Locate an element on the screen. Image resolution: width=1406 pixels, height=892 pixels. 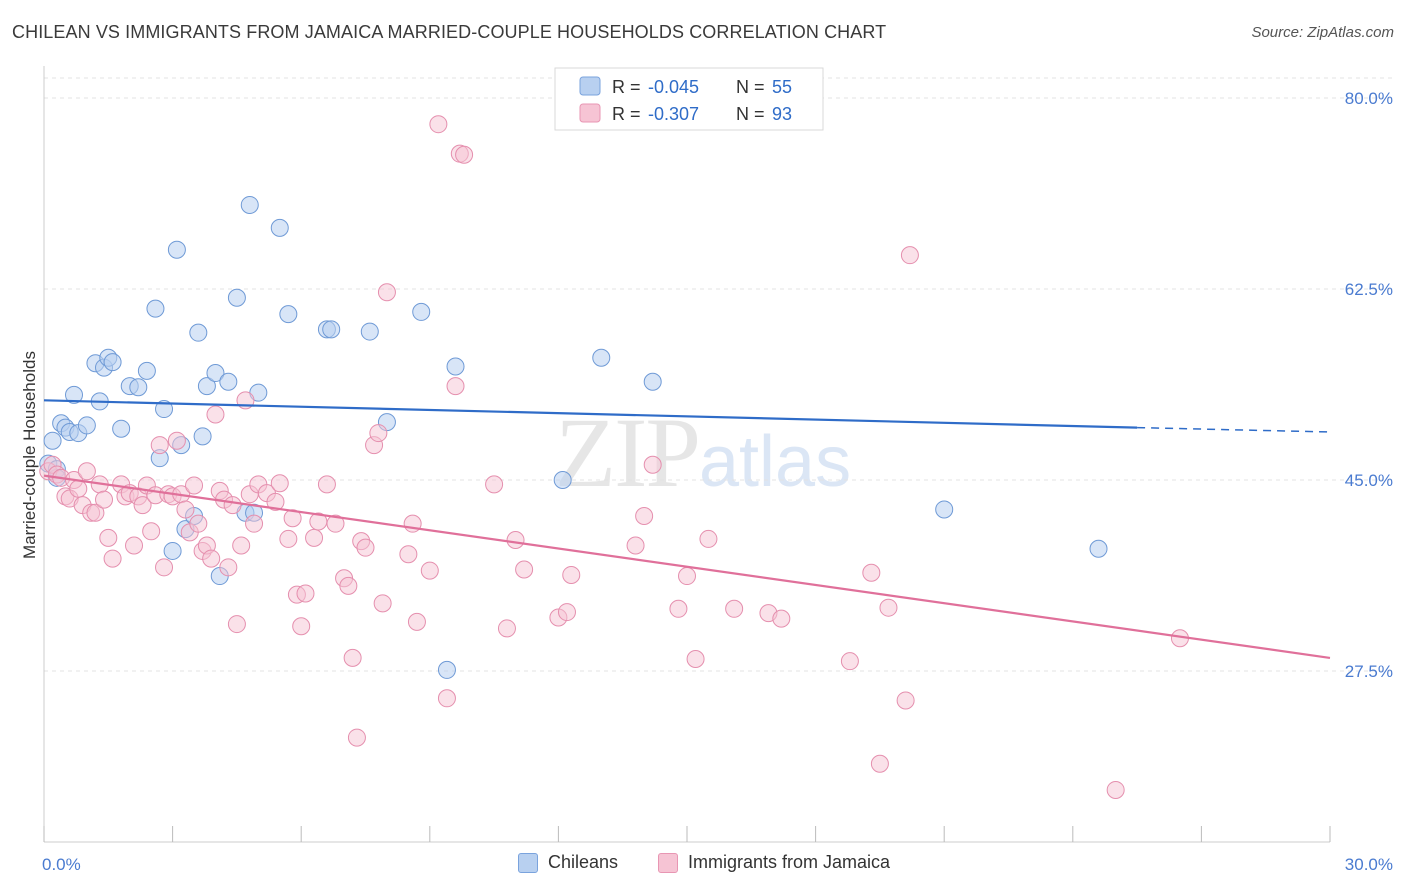
bottom-legend: Chileans Immigrants from Jamaica is located at coordinates (703, 865).